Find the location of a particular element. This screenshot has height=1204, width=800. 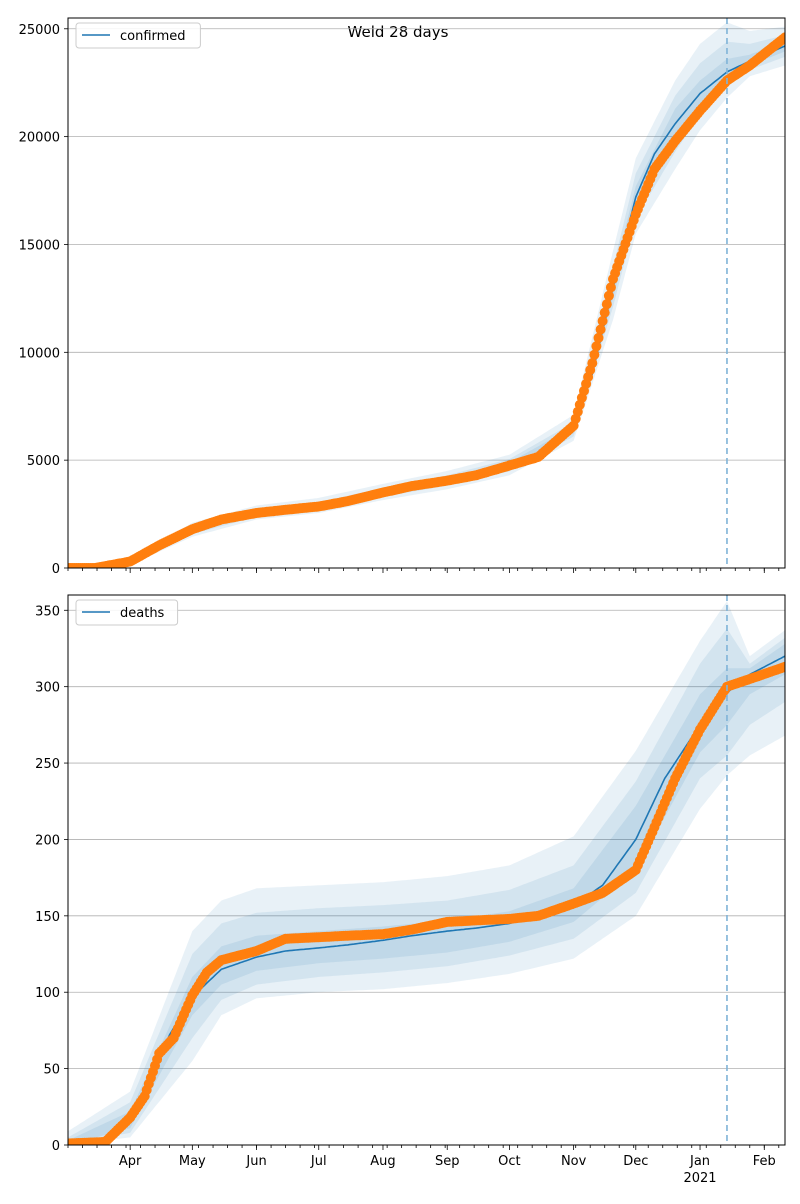

x-tick-label: Feb is located at coordinates (764, 1161).